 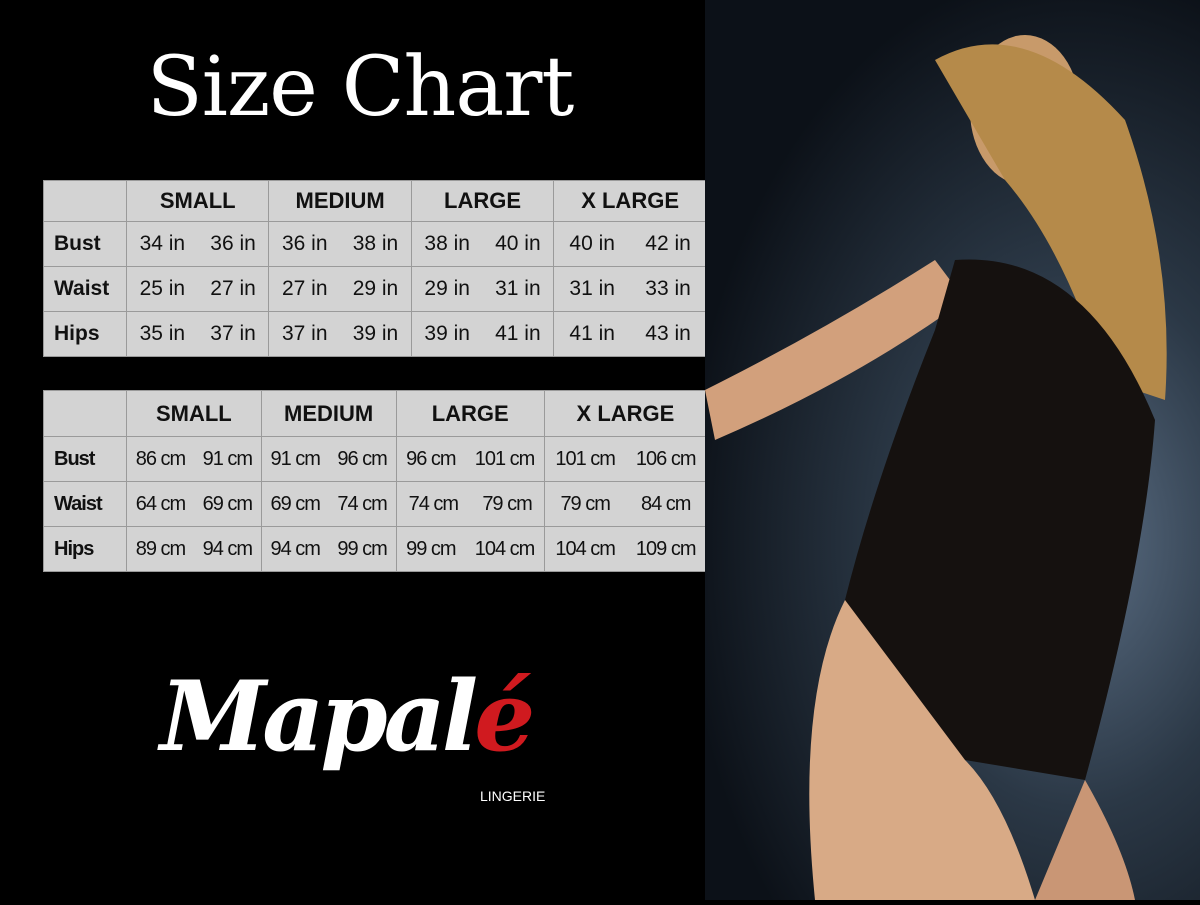 What do you see at coordinates (518, 333) in the screenshot?
I see `max-value: 41 in` at bounding box center [518, 333].